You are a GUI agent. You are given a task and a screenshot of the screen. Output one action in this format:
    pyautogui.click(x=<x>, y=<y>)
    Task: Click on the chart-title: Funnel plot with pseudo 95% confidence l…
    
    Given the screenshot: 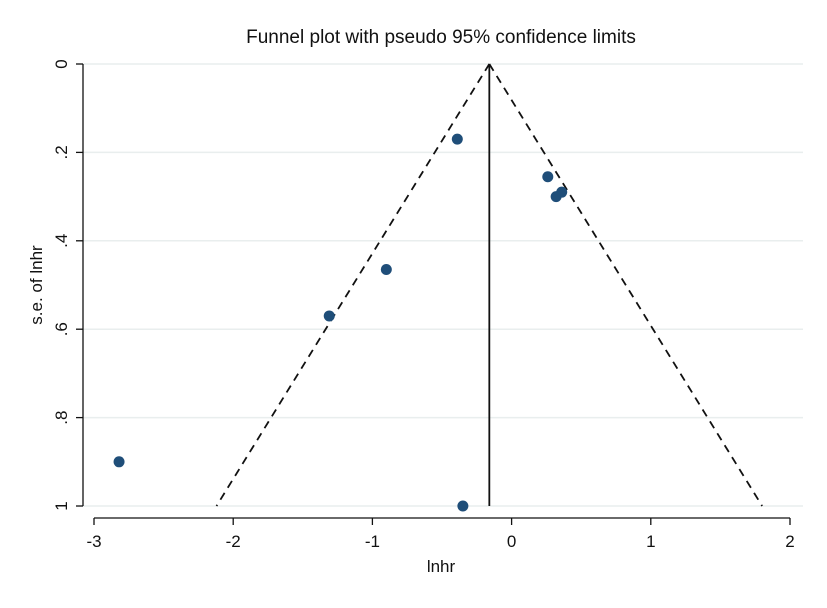 What is the action you would take?
    pyautogui.click(x=441, y=37)
    